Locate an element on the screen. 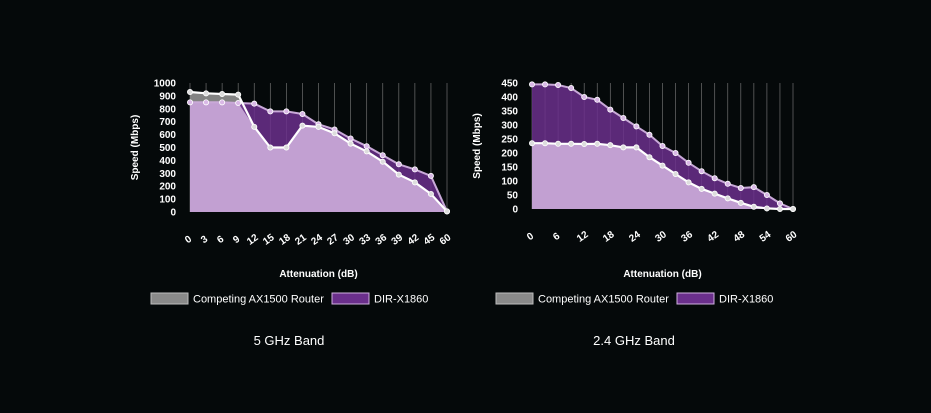  y-tick-label: 700 is located at coordinates (167, 122).